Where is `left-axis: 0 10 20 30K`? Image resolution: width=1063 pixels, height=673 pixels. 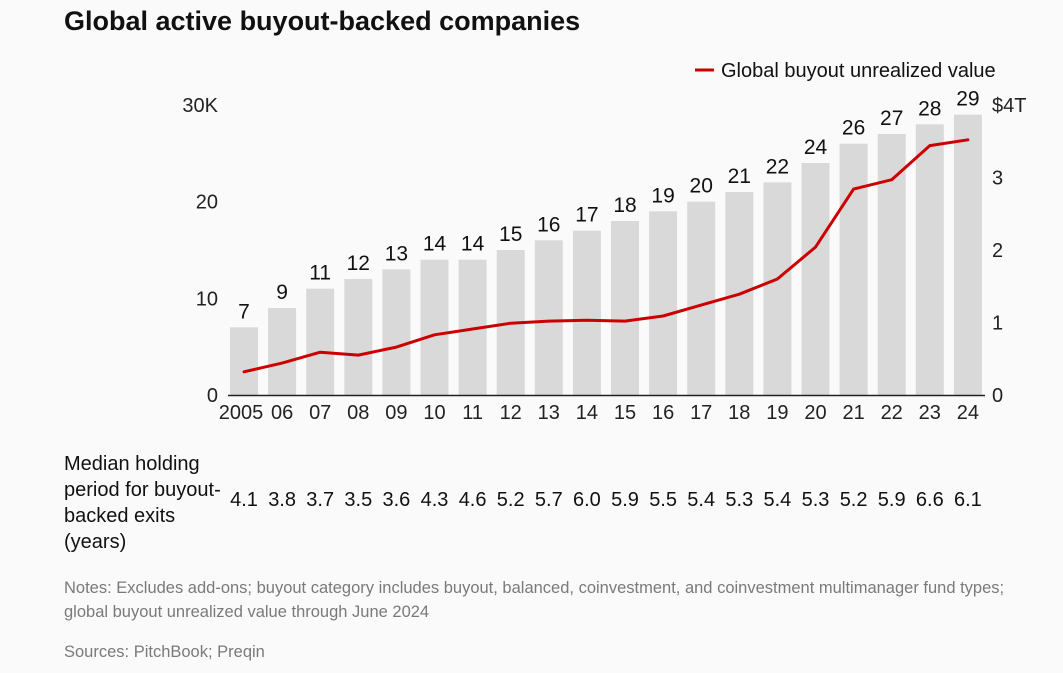
left-axis: 0 10 20 30K is located at coordinates (200, 251).